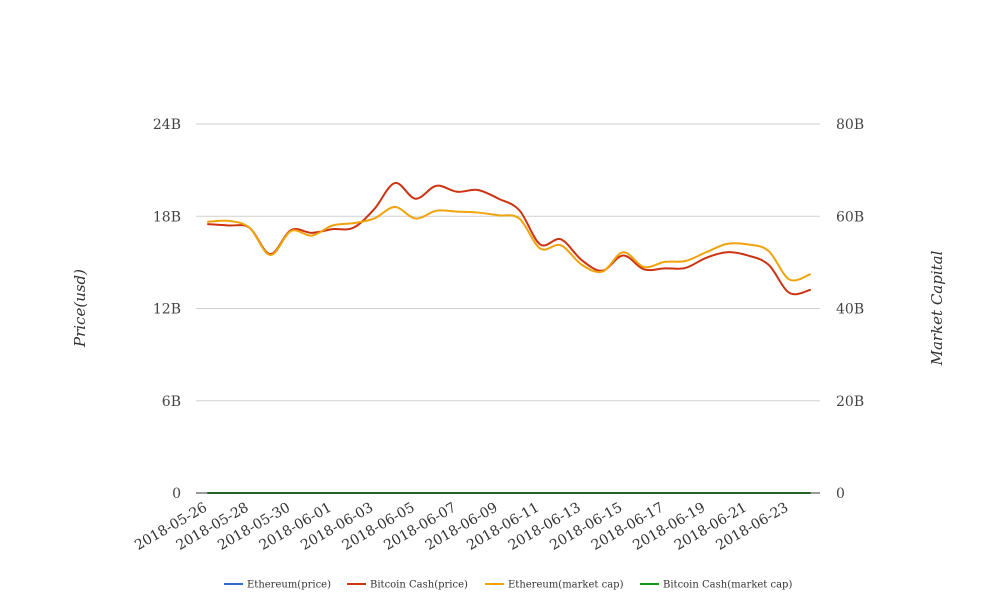  I want to click on left-tick-label: 12B, so click(167, 310).